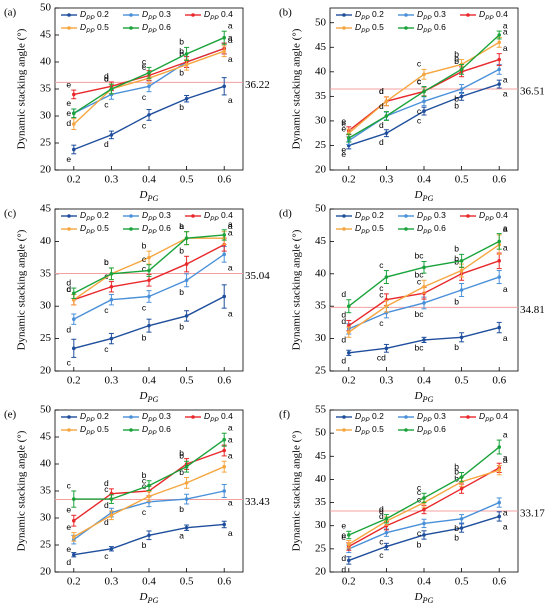  I want to click on significance-letter: cd, so click(381, 357).